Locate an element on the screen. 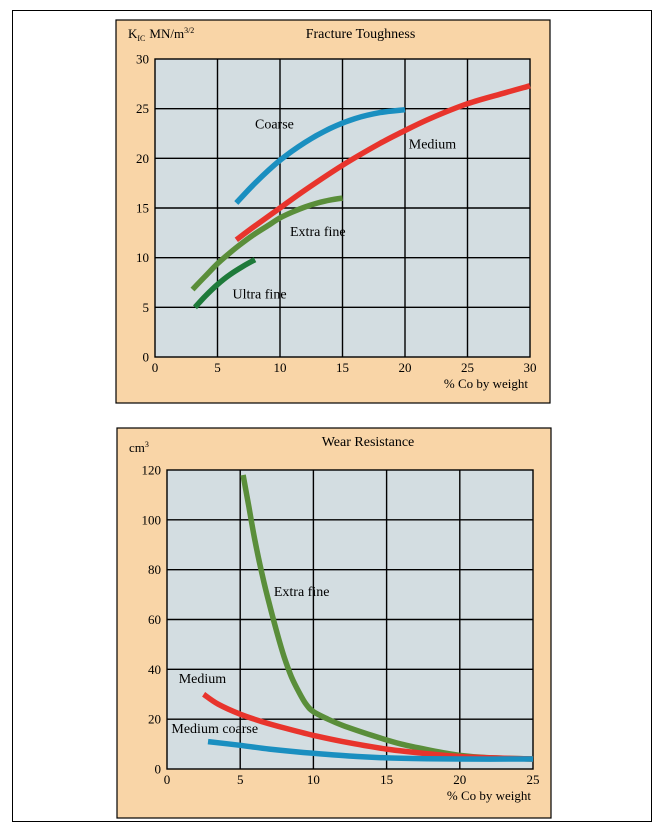 This screenshot has height=831, width=669. y-axis-label: KIC MN/m3/2 is located at coordinates (161, 34).